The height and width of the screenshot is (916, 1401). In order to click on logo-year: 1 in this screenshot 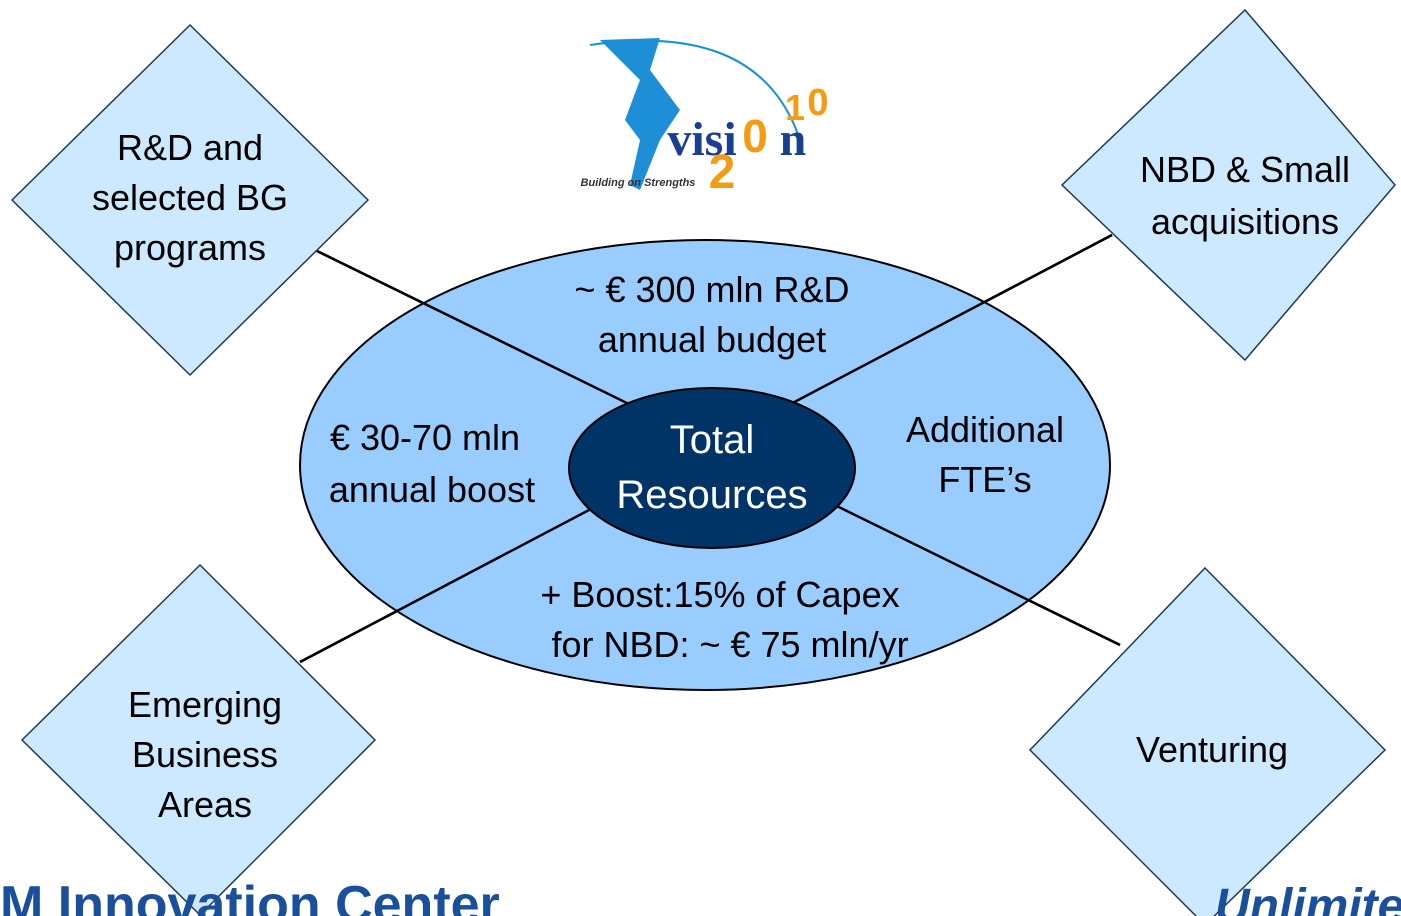, I will do `click(795, 107)`.